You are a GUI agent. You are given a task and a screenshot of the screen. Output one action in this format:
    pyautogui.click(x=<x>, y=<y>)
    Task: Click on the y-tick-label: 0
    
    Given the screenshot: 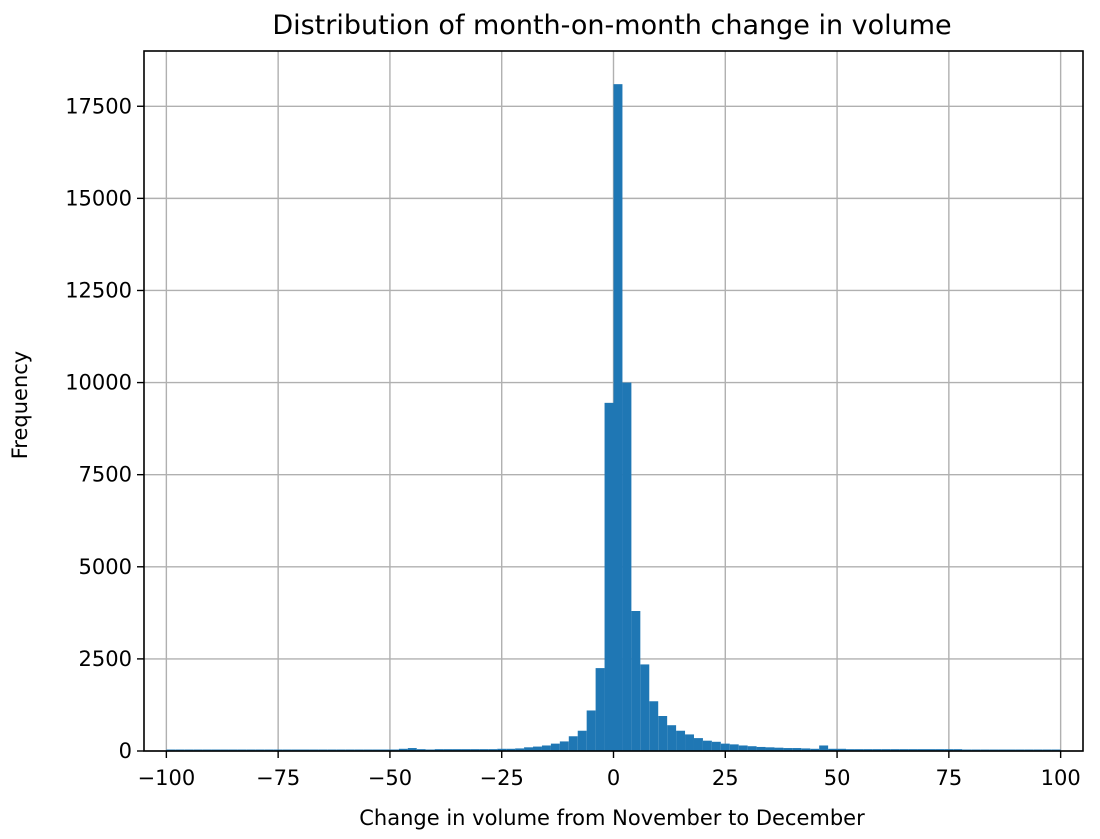 What is the action you would take?
    pyautogui.click(x=125, y=751)
    